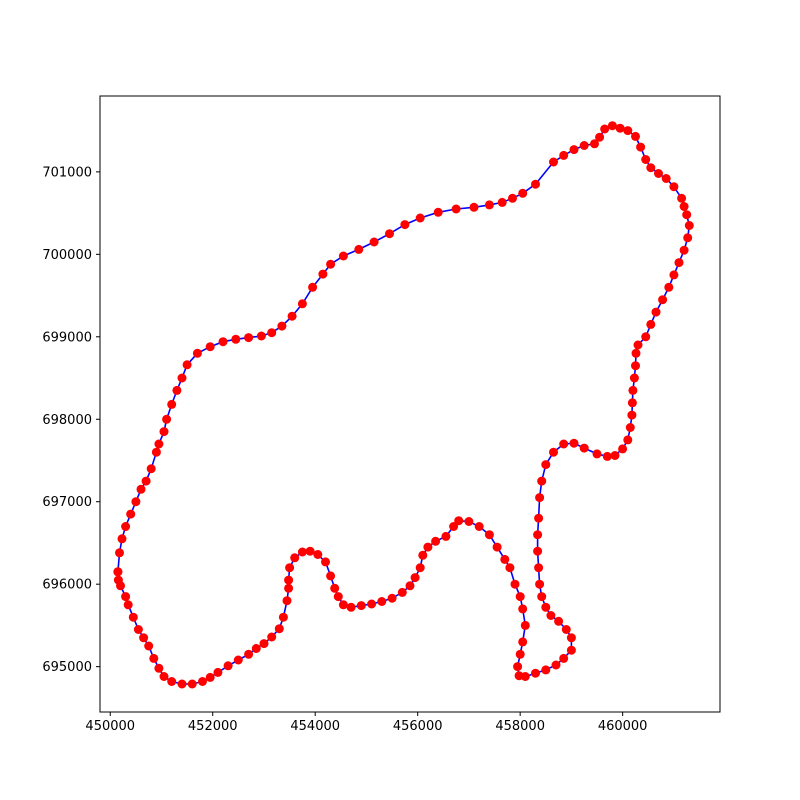 This screenshot has width=800, height=800. Describe the element at coordinates (213, 726) in the screenshot. I see `x-tick-label: 452000` at that location.